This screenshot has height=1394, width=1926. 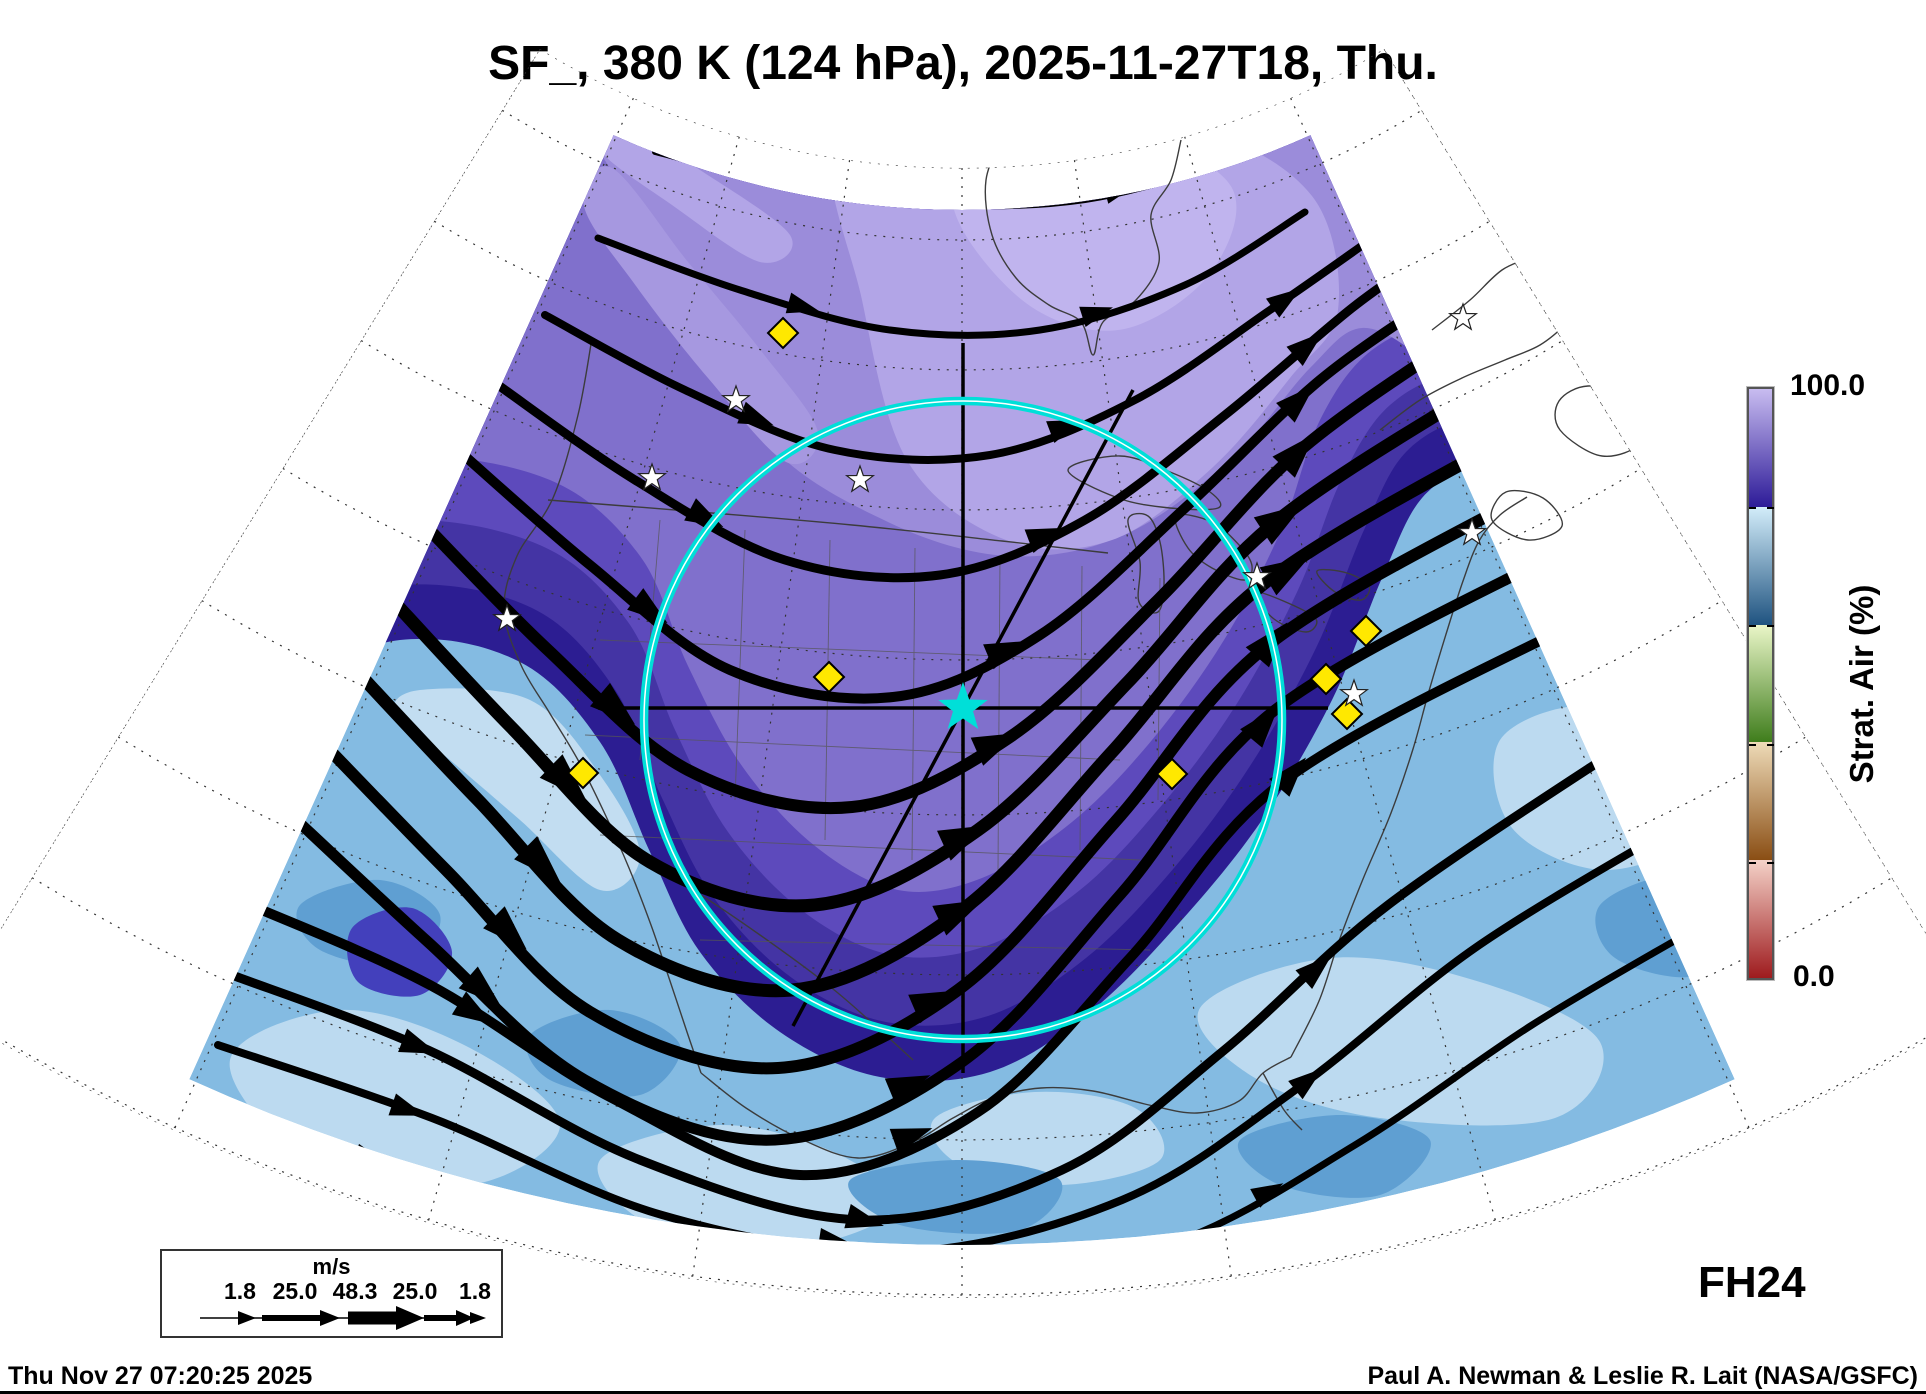 I want to click on wind-scale-arrow, so click(x=343, y=1318).